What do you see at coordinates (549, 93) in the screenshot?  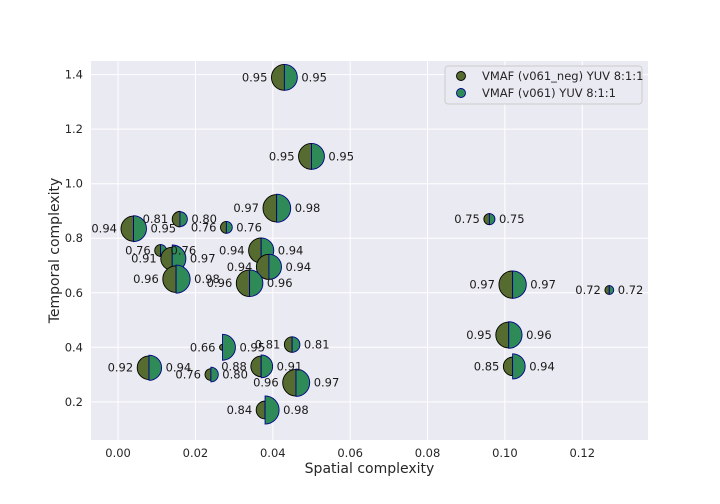 I see `legend-label-series-2: VMAF (v061) YUV 8:1:1` at bounding box center [549, 93].